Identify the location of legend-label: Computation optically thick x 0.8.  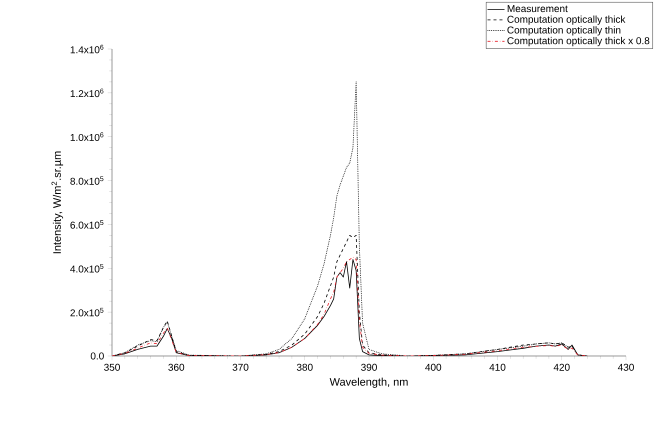
(578, 41).